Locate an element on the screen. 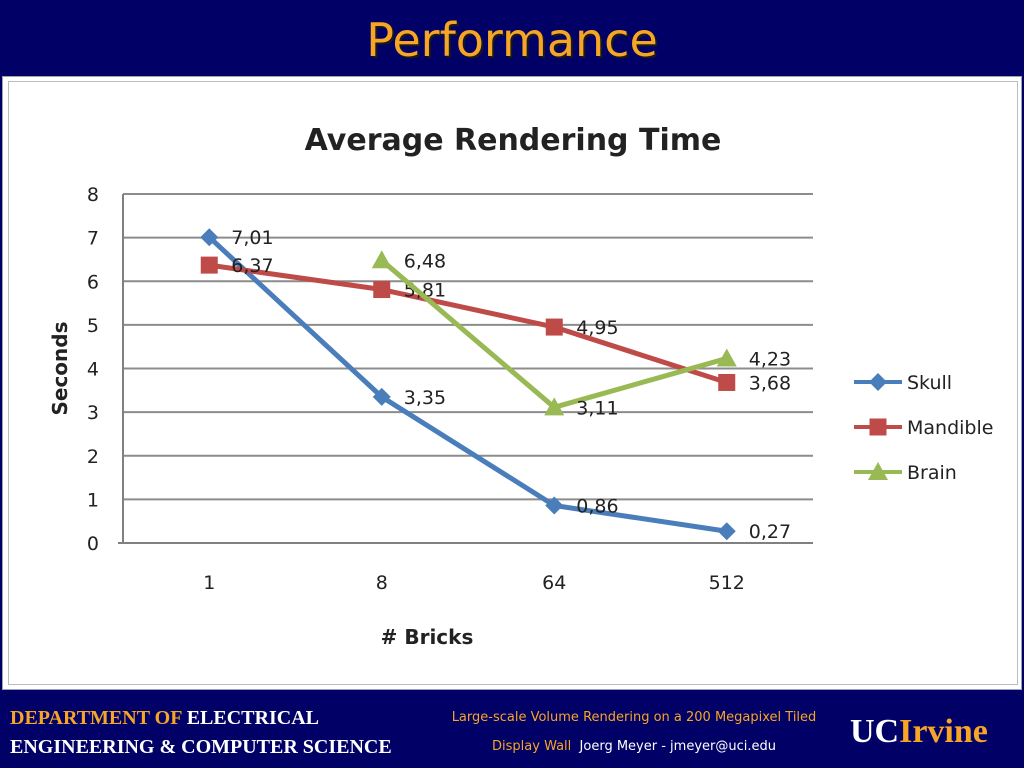  data-label-mandible: 3,68 is located at coordinates (770, 383).